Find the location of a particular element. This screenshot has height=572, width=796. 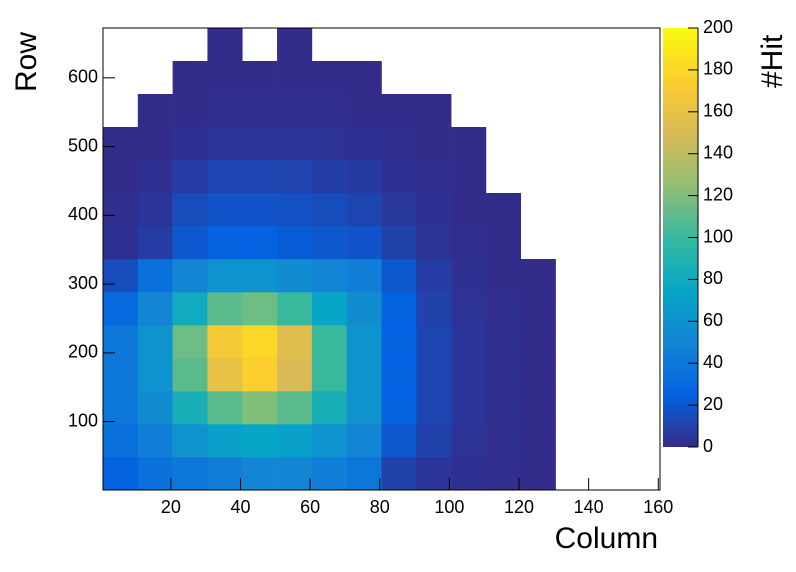

x-tick-label: 160 is located at coordinates (658, 507).